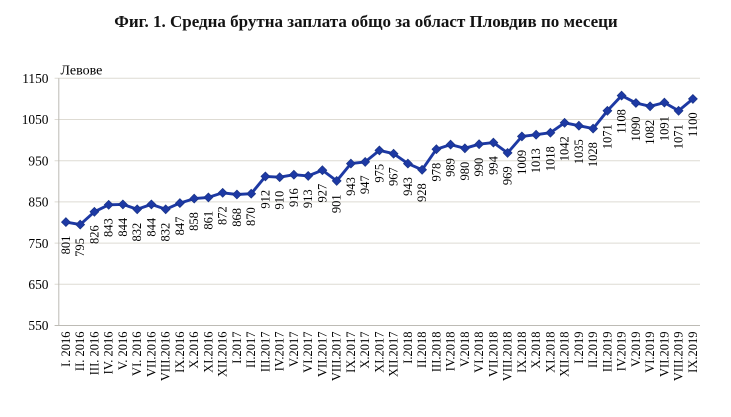  I want to click on svg-text: 861, so click(208, 220).